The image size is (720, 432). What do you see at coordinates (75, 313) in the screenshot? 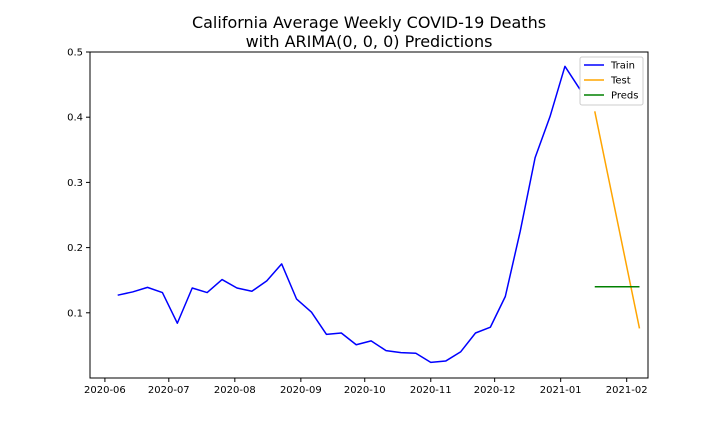
I see `y-tick-label: 0.1` at bounding box center [75, 313].